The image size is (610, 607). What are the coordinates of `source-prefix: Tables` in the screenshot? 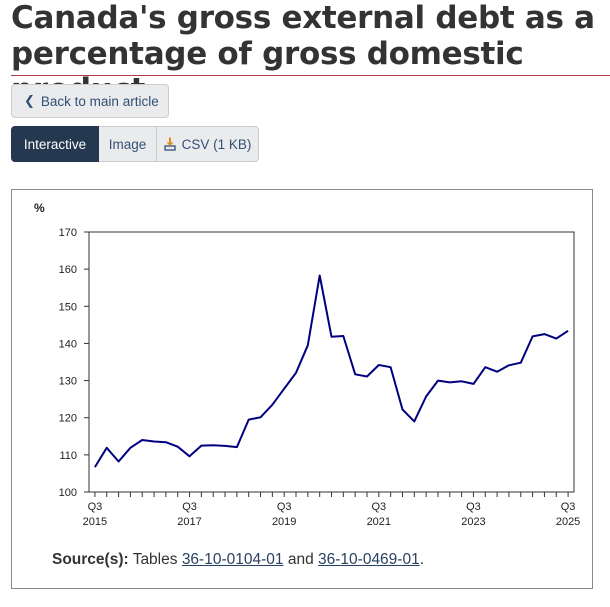 It's located at (155, 559).